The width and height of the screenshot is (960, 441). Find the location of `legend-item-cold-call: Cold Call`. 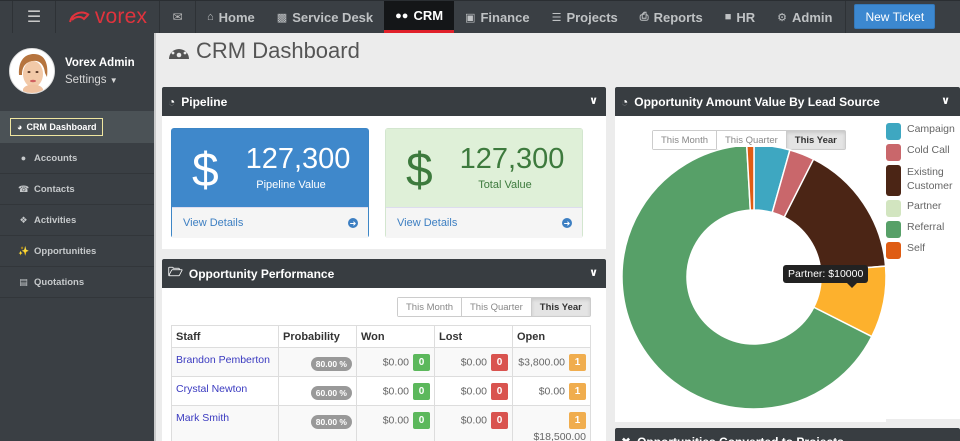

legend-item-cold-call: Cold Call is located at coordinates (921, 152).